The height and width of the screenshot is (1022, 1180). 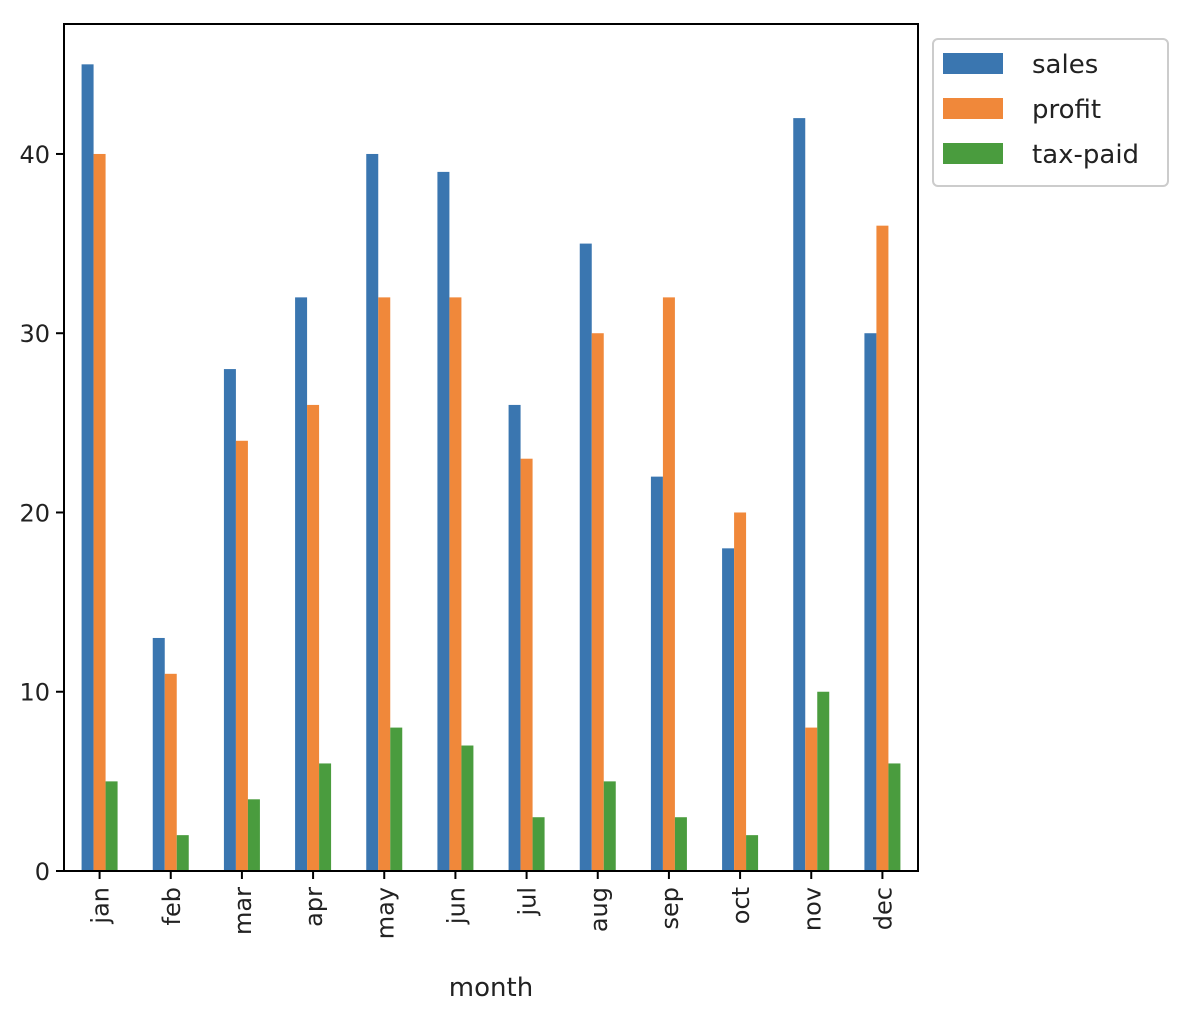 What do you see at coordinates (752, 853) in the screenshot?
I see `bar-tax-paid-oct` at bounding box center [752, 853].